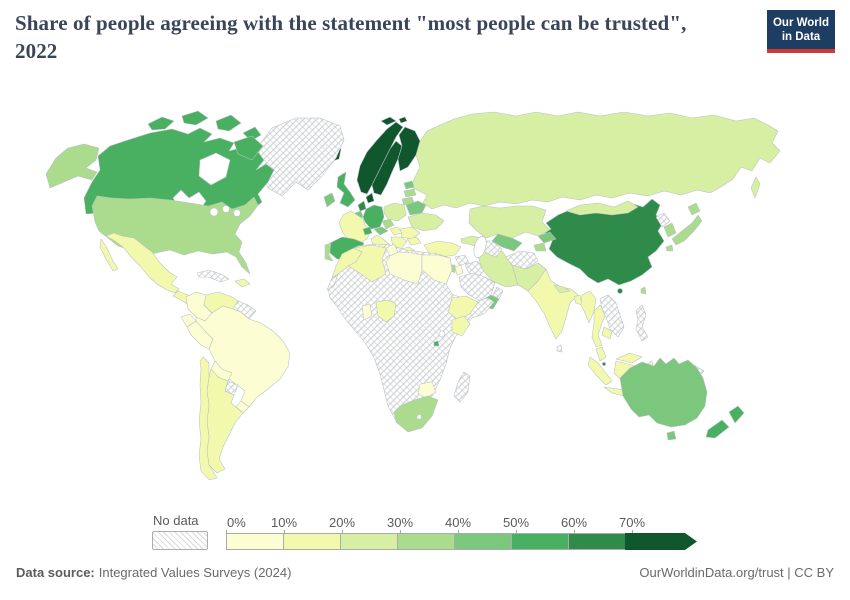 Image resolution: width=850 pixels, height=600 pixels. Describe the element at coordinates (208, 418) in the screenshot. I see `country-chile` at that location.